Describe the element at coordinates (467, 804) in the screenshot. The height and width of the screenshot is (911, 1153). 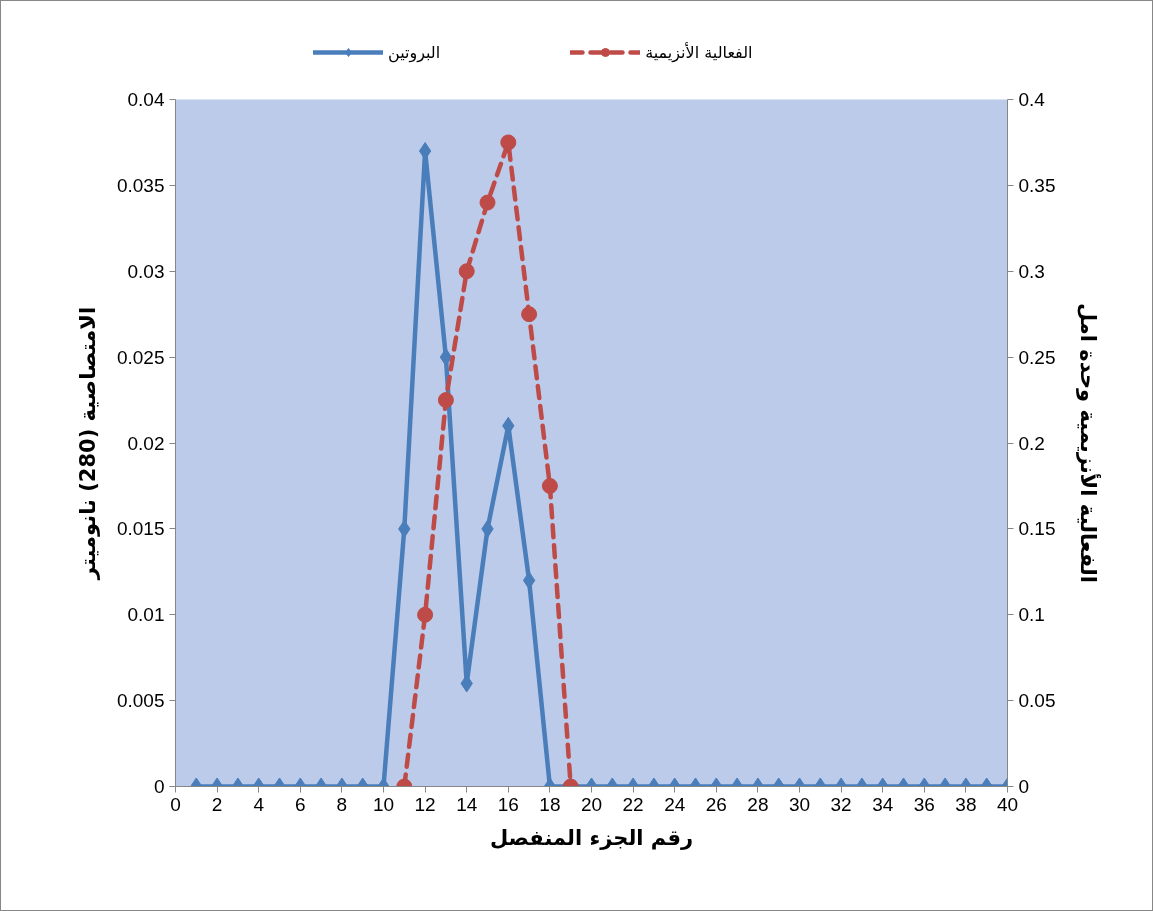
I see `x-tick-label: 14` at that location.